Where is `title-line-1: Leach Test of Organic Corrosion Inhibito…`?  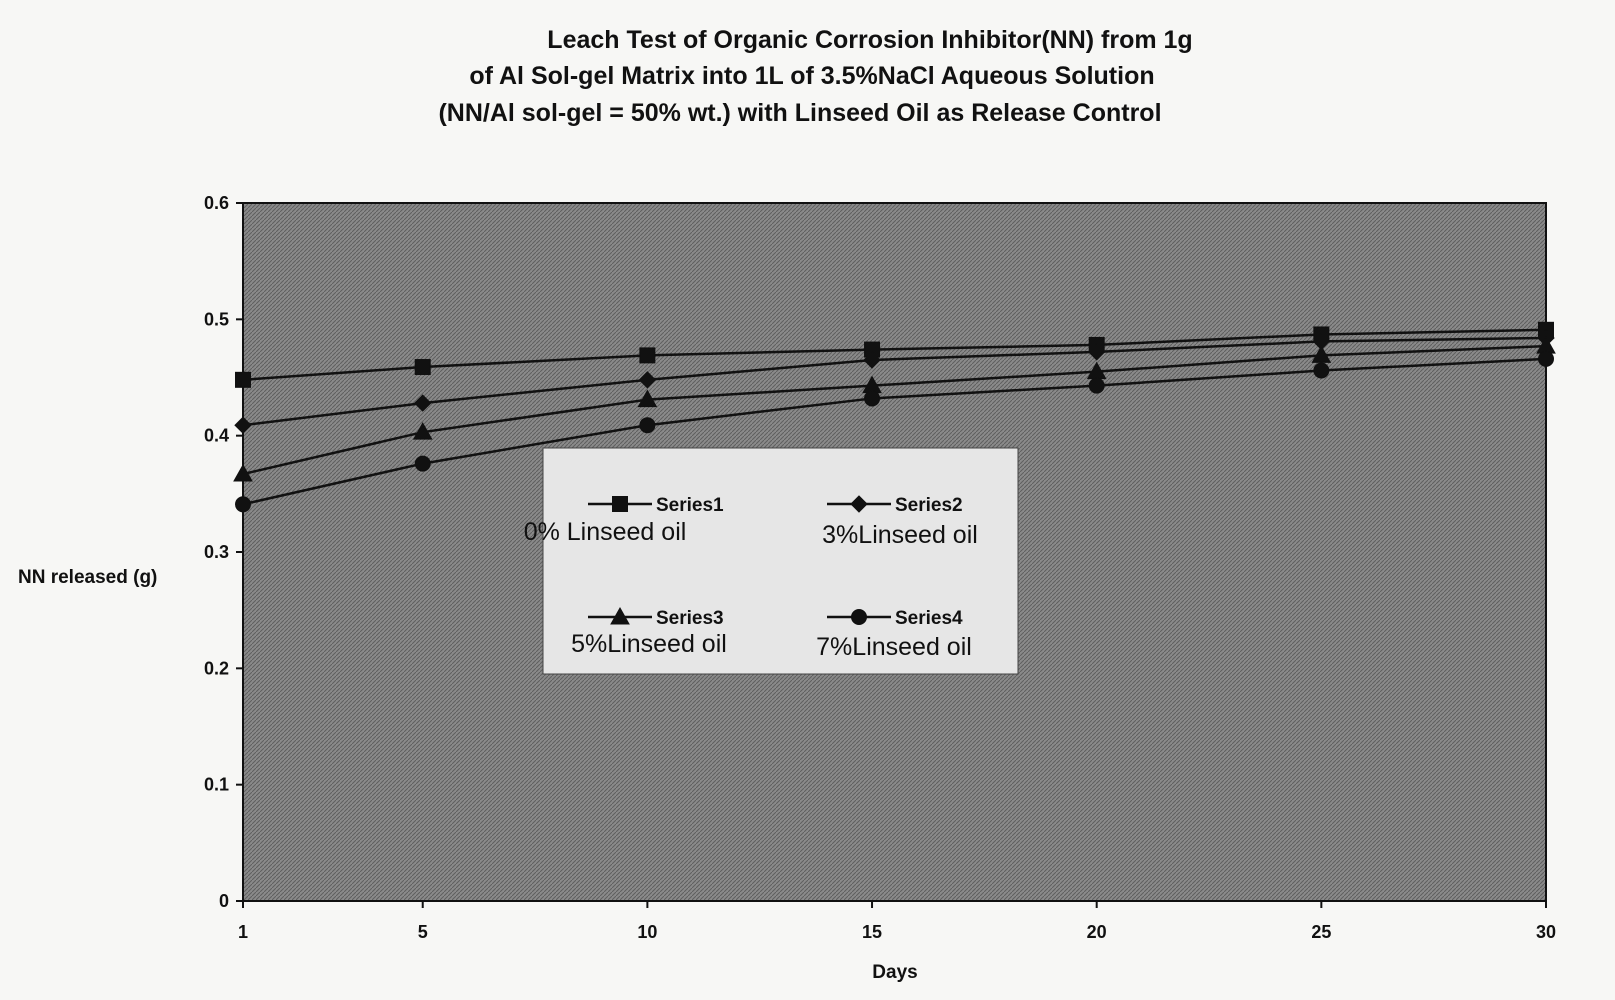 title-line-1: Leach Test of Organic Corrosion Inhibito… is located at coordinates (869, 40).